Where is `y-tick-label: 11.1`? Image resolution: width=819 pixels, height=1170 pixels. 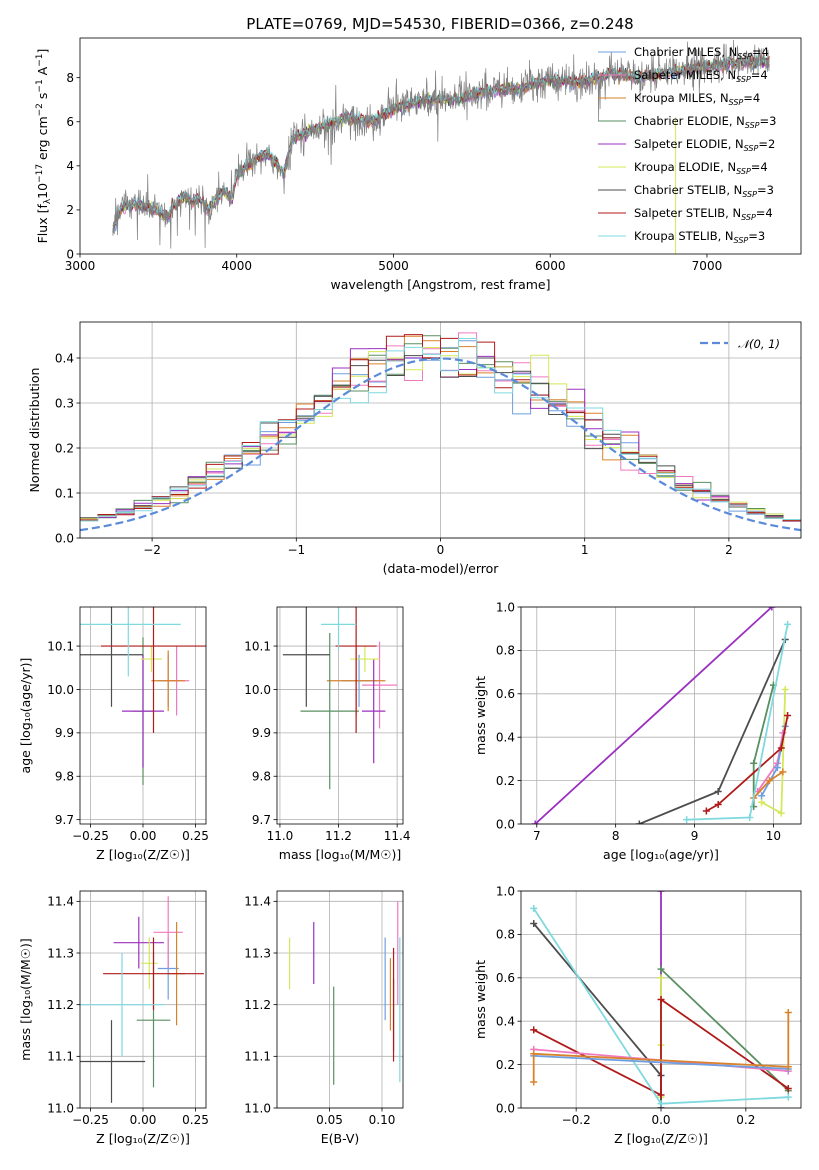 y-tick-label: 11.1 is located at coordinates (257, 1057).